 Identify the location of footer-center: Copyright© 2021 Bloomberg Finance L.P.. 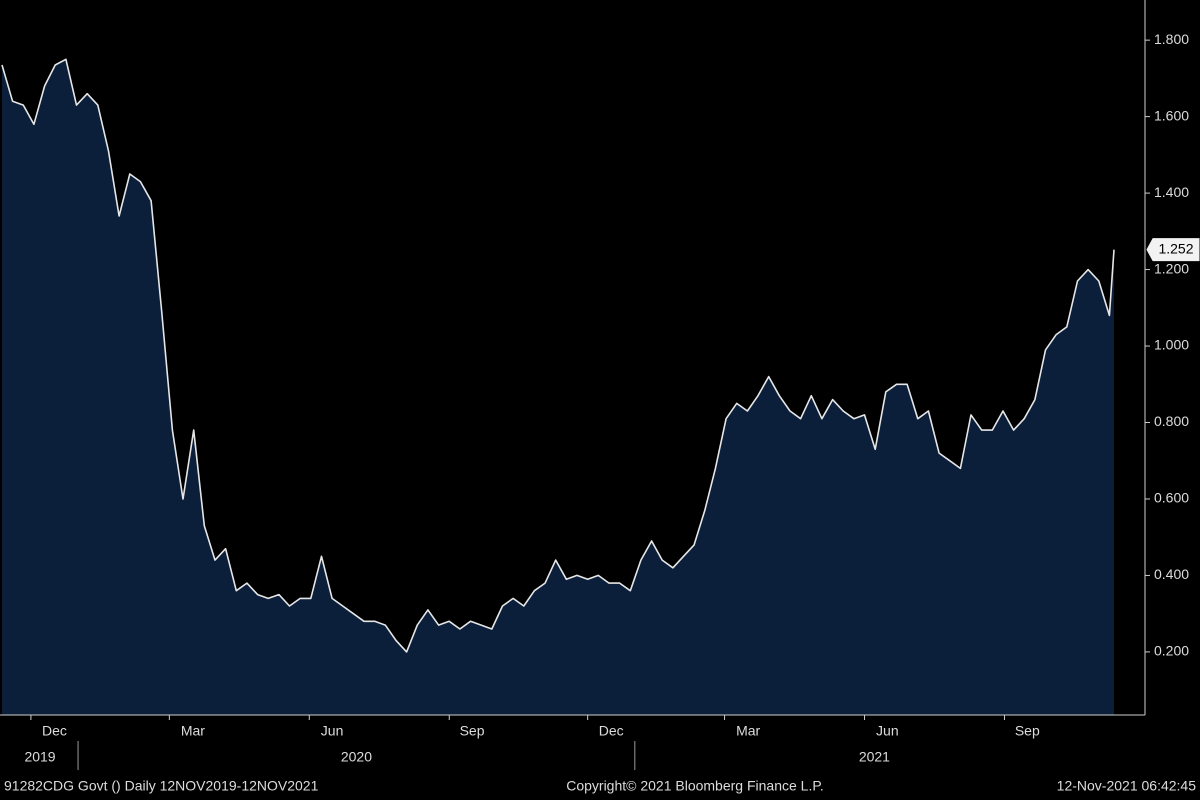
(695, 786).